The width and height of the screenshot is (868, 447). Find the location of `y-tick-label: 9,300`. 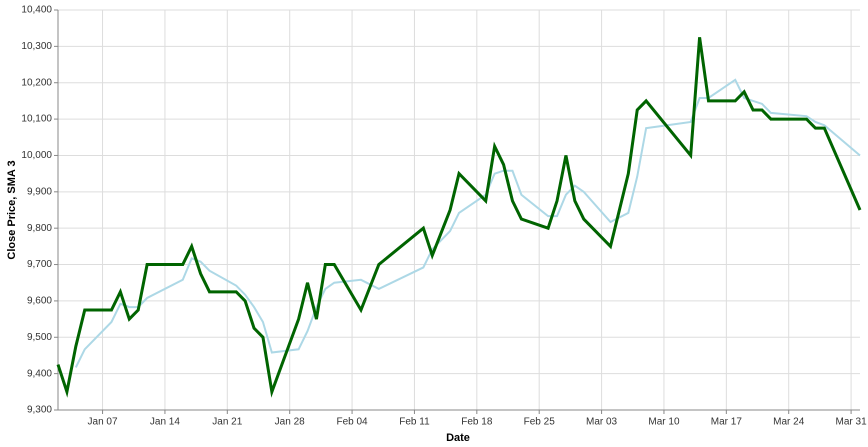

y-tick-label: 9,300 is located at coordinates (39, 410).